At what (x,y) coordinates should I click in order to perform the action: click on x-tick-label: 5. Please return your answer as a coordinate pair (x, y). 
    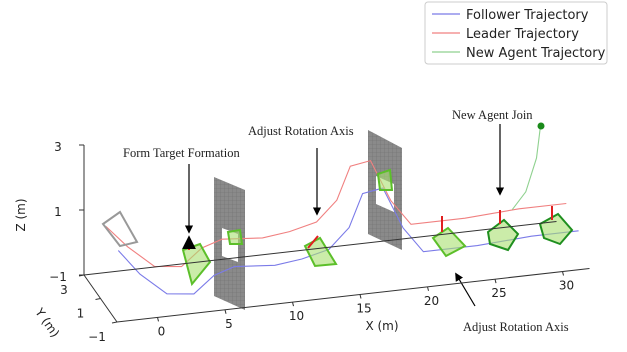
    Looking at the image, I should click on (229, 324).